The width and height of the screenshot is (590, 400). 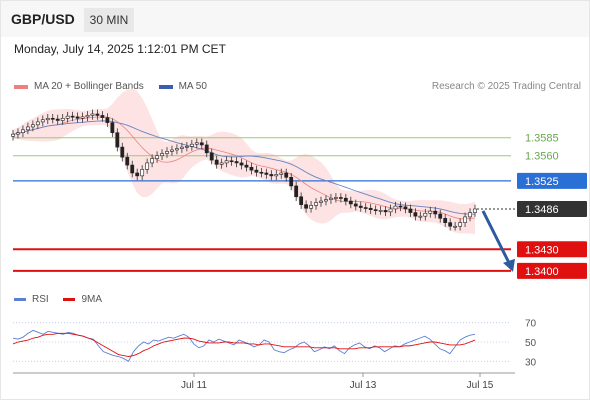 What do you see at coordinates (295, 19) in the screenshot?
I see `header-bar: GBP/USD 30 MIN` at bounding box center [295, 19].